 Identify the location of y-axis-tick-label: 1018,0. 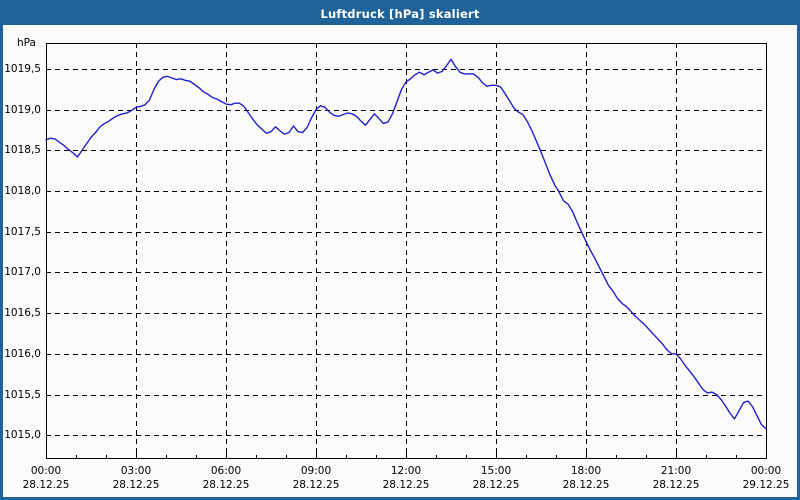
(22, 191).